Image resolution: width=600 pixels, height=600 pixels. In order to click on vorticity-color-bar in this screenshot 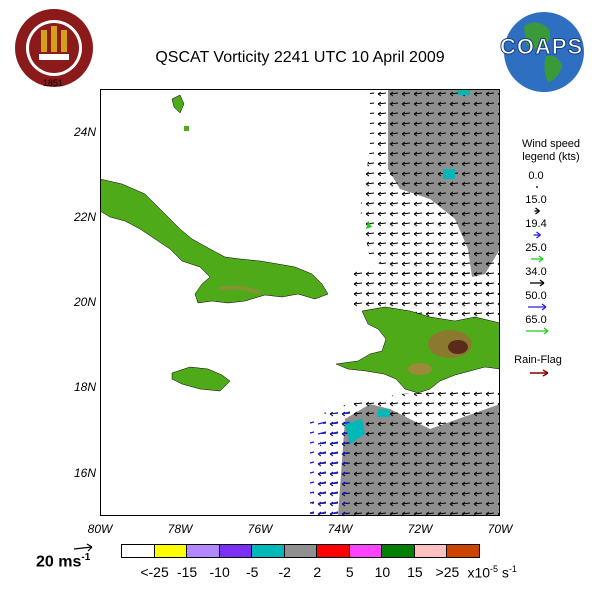, I will do `click(301, 551)`.